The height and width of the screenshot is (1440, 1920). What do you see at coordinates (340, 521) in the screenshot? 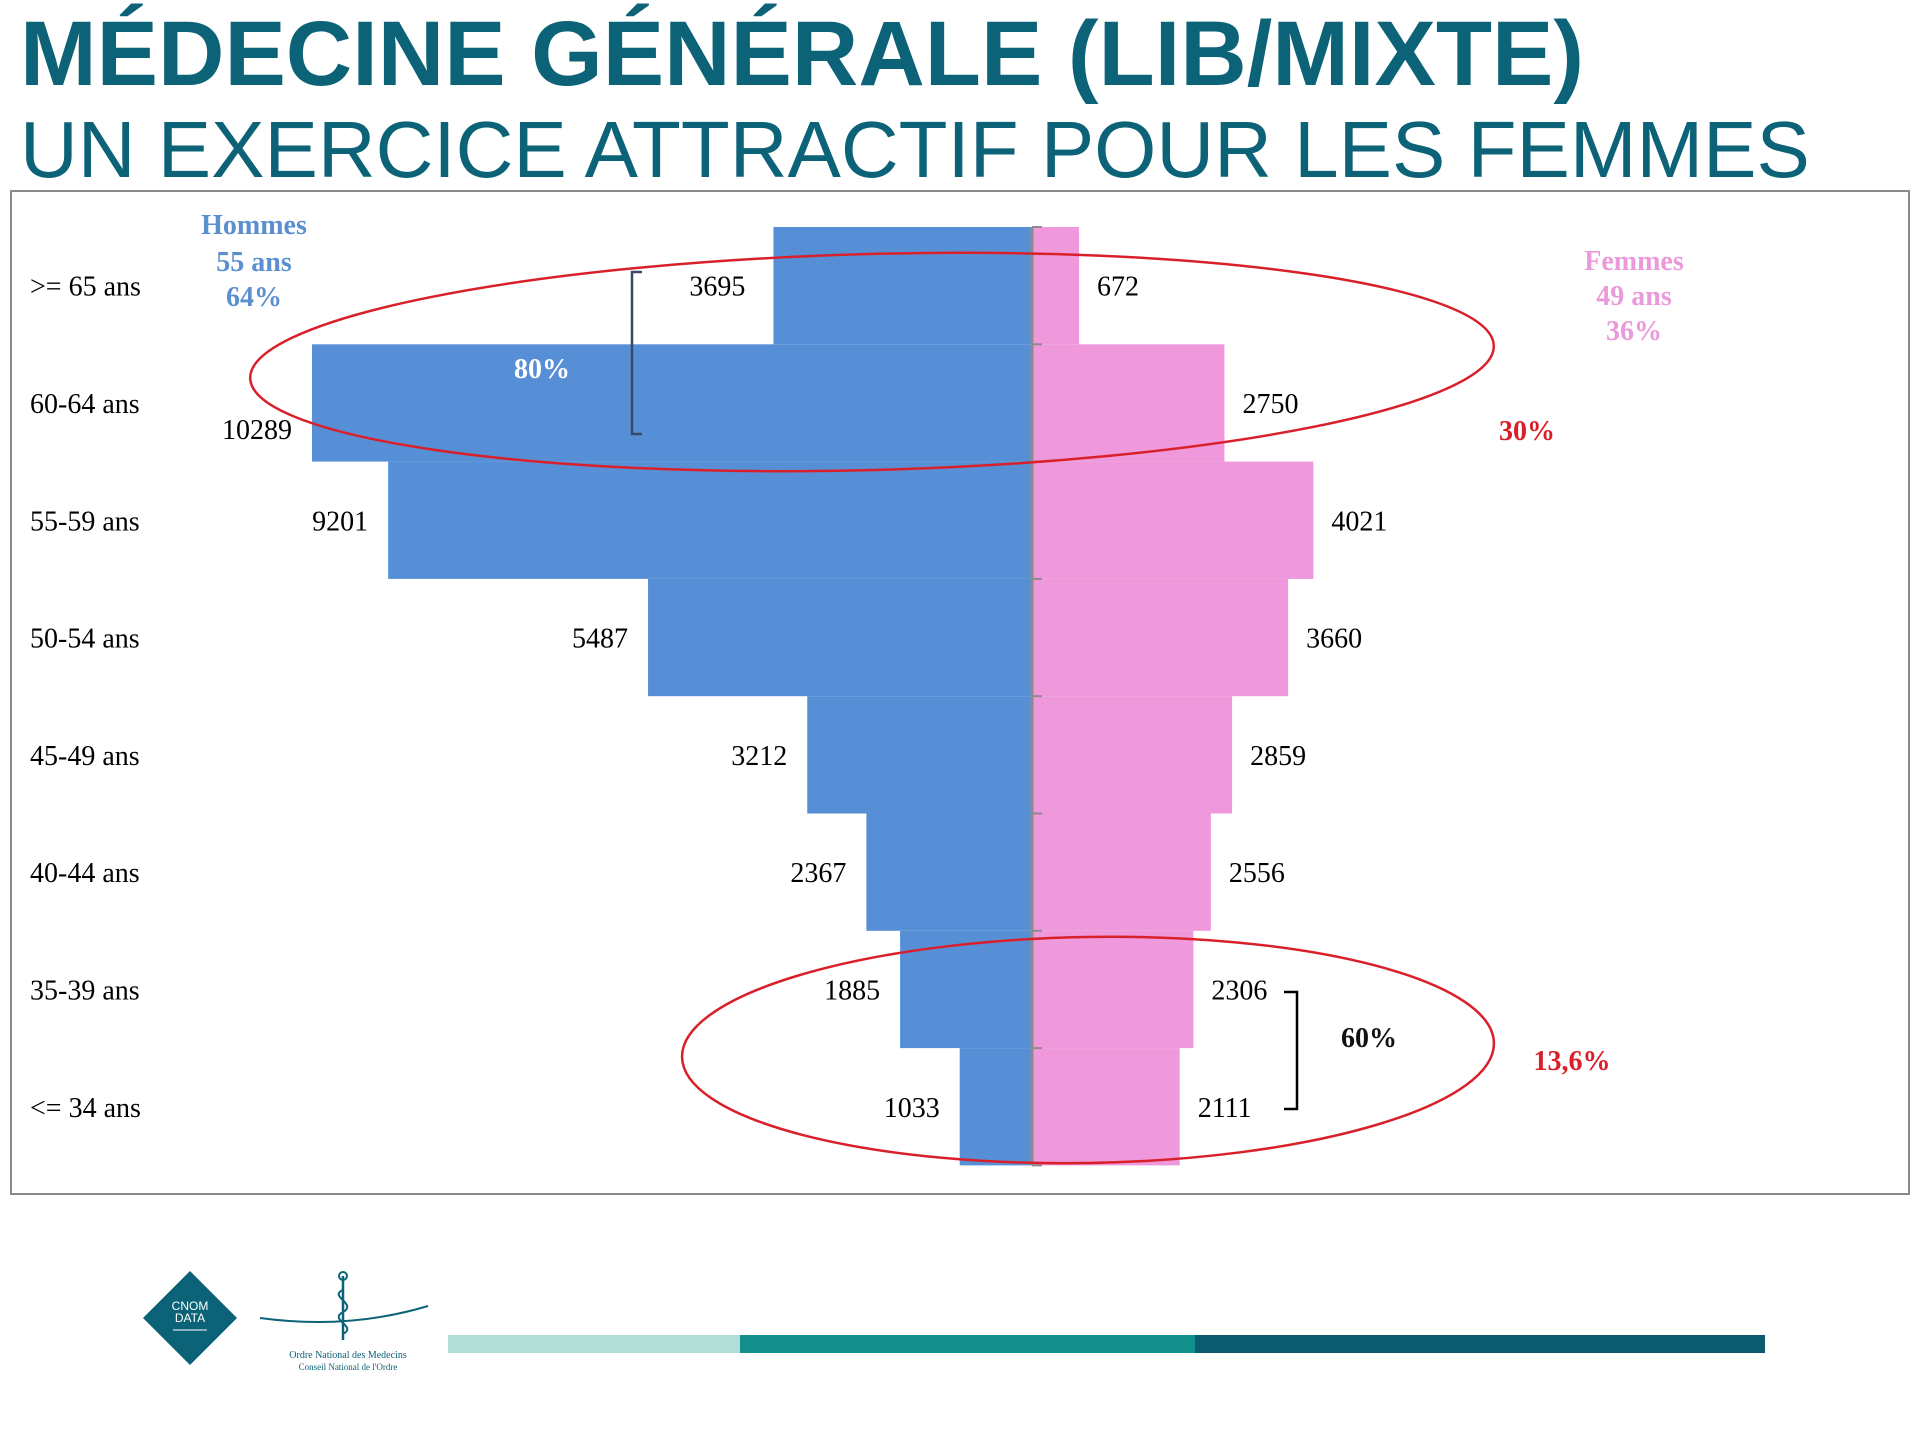
I see `value-label-hommes: 9201` at bounding box center [340, 521].